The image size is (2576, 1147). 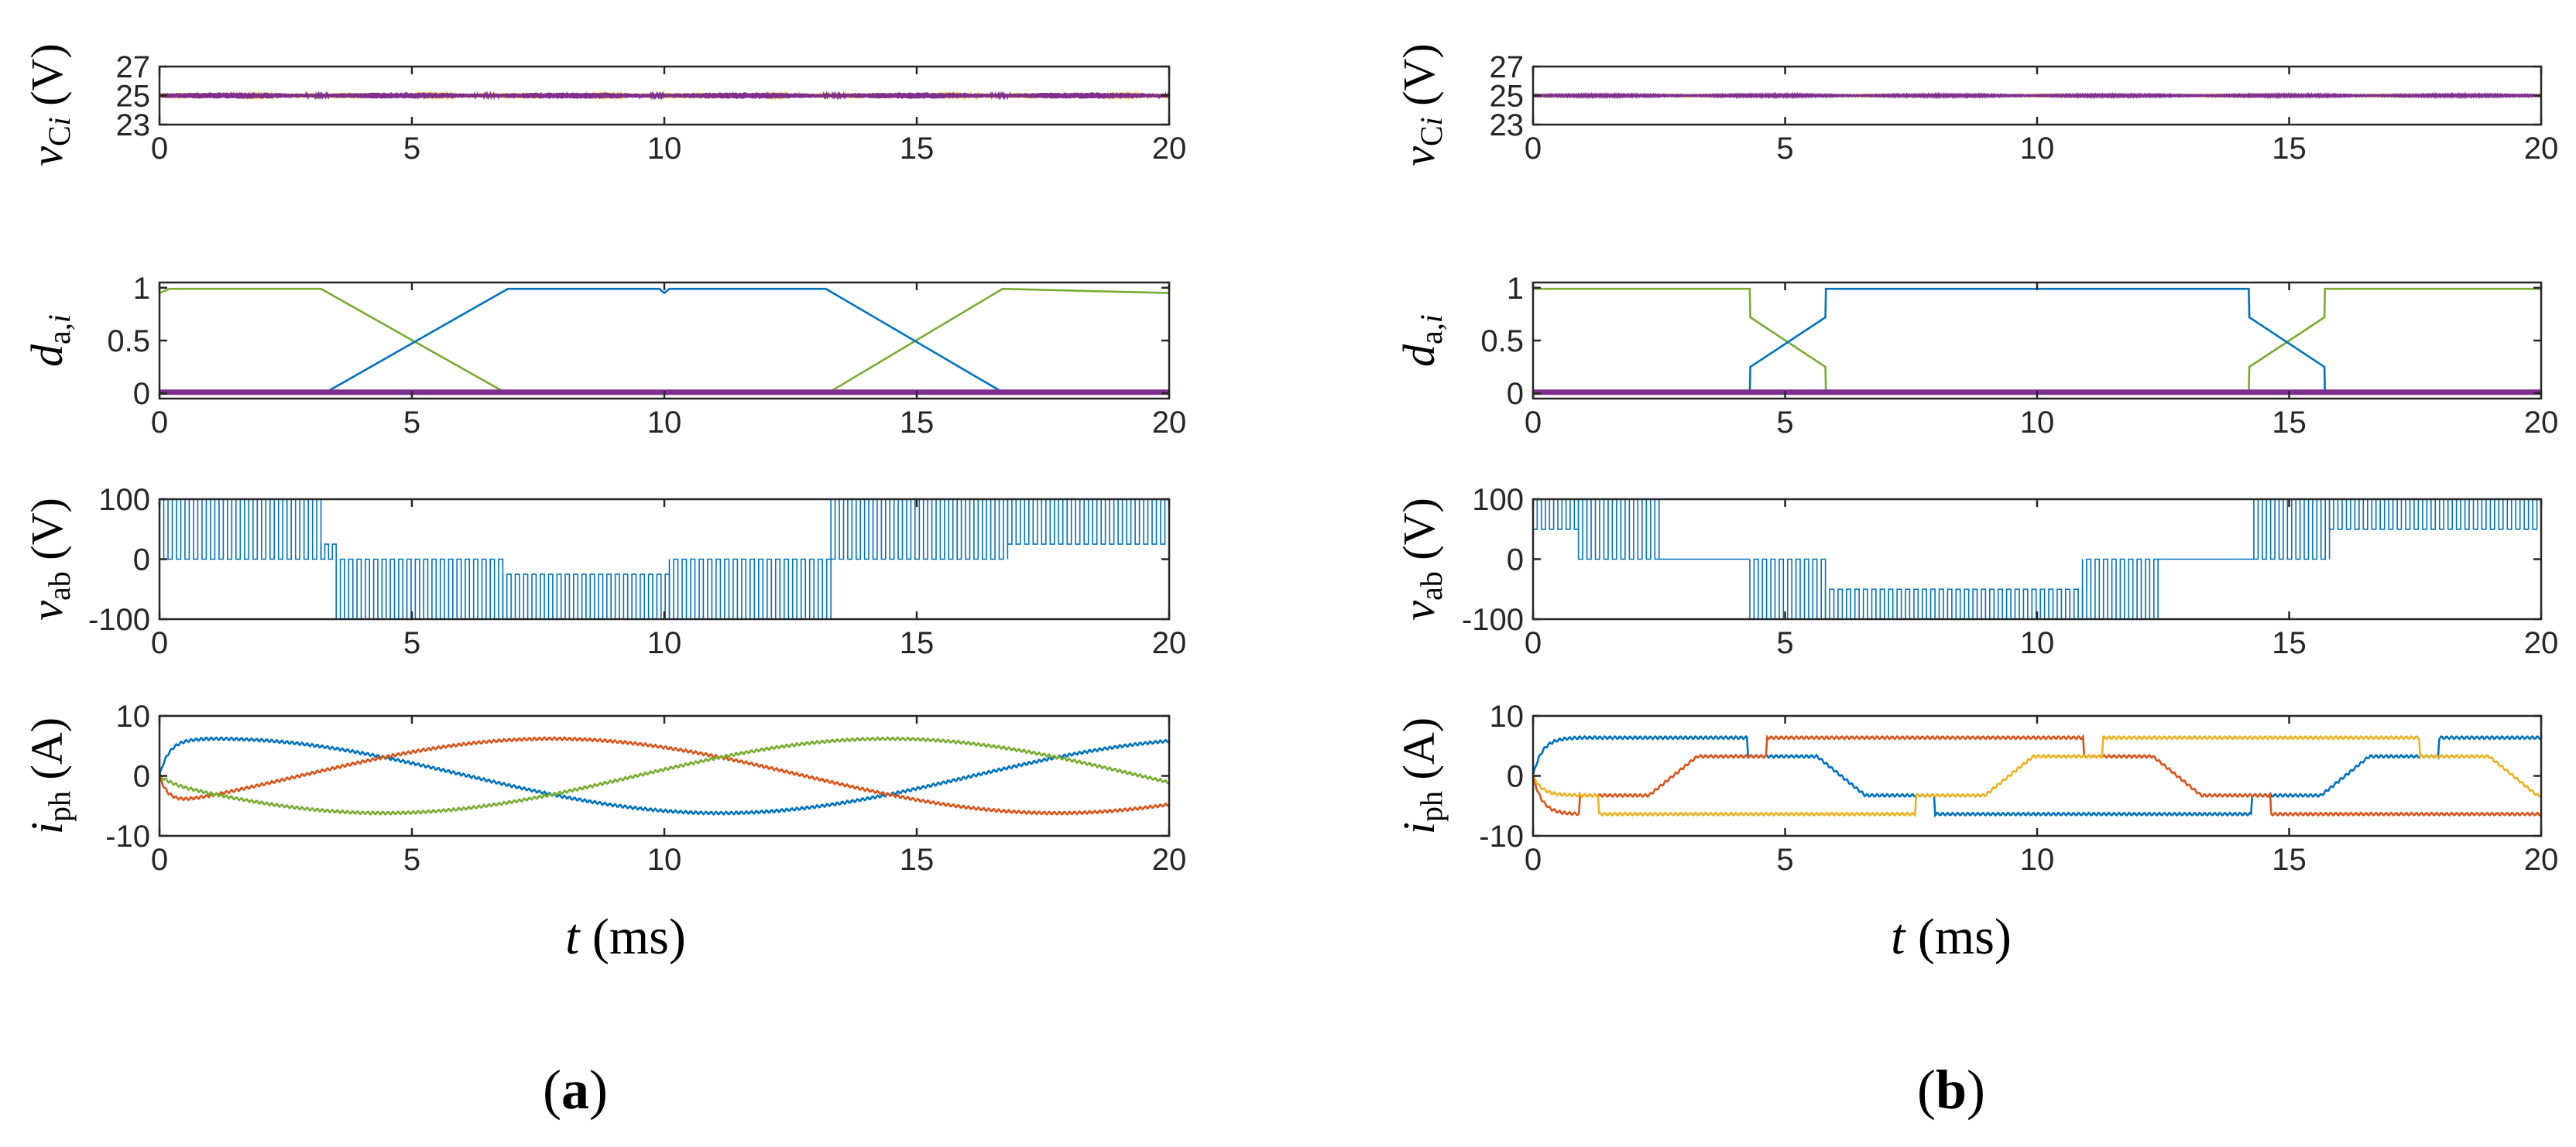 What do you see at coordinates (664, 776) in the screenshot?
I see `series-line-ia` at bounding box center [664, 776].